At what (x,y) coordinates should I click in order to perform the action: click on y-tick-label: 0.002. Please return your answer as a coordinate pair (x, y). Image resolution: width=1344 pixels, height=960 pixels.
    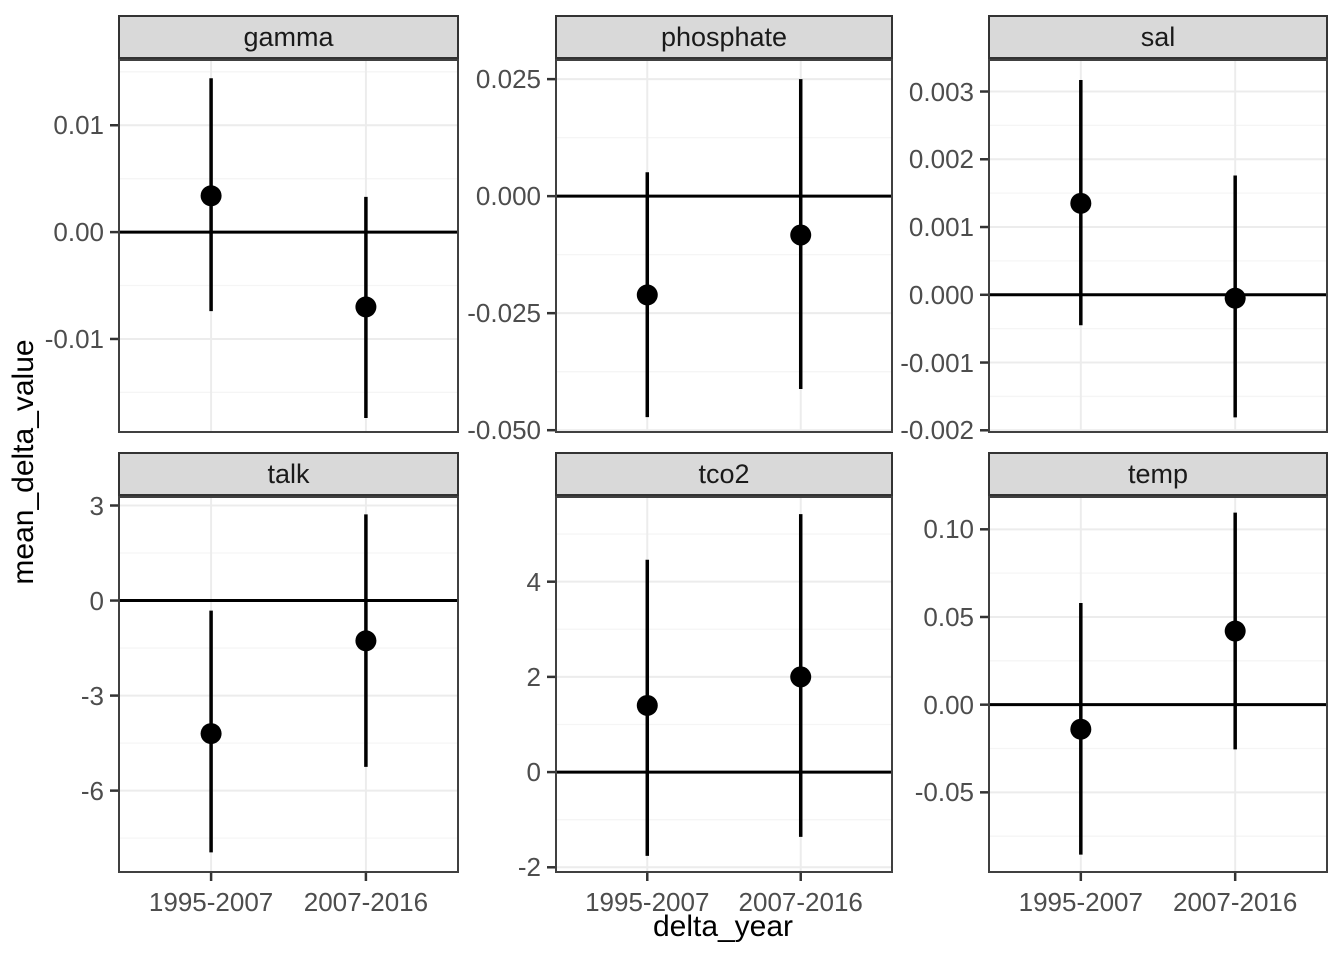
    Looking at the image, I should click on (941, 159).